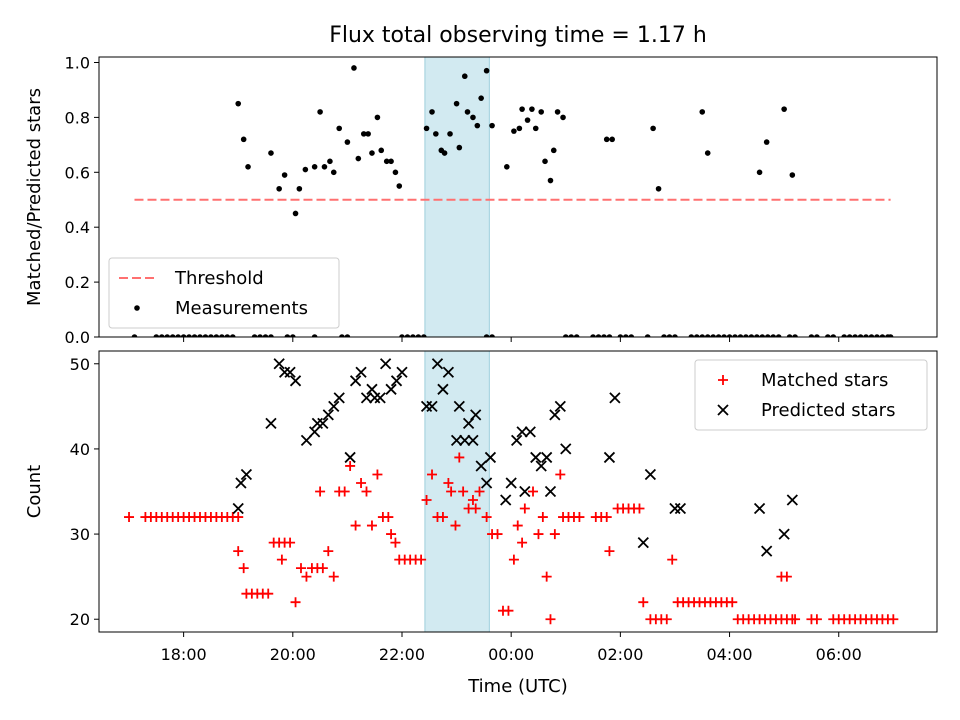 This screenshot has width=960, height=720. I want to click on legend-label: Measurements, so click(241, 308).